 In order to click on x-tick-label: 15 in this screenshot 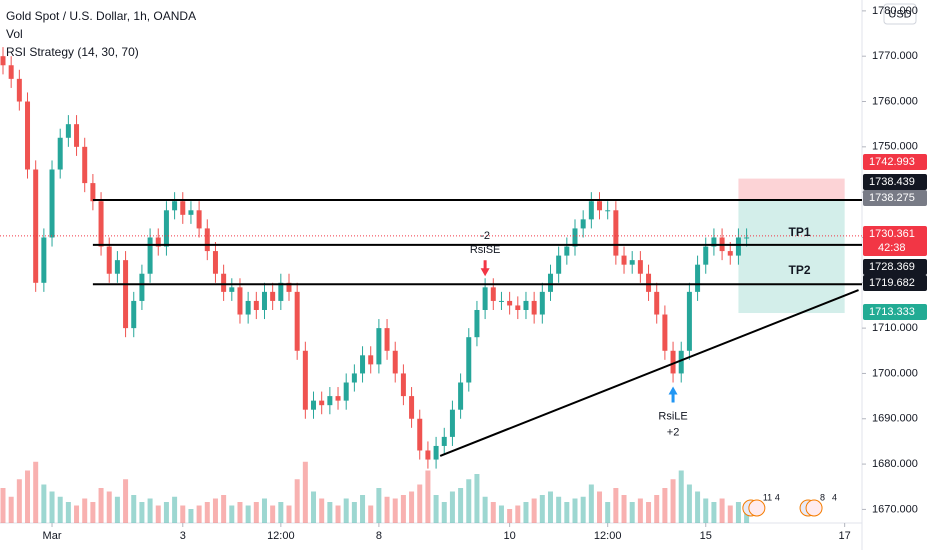, I will do `click(706, 536)`.